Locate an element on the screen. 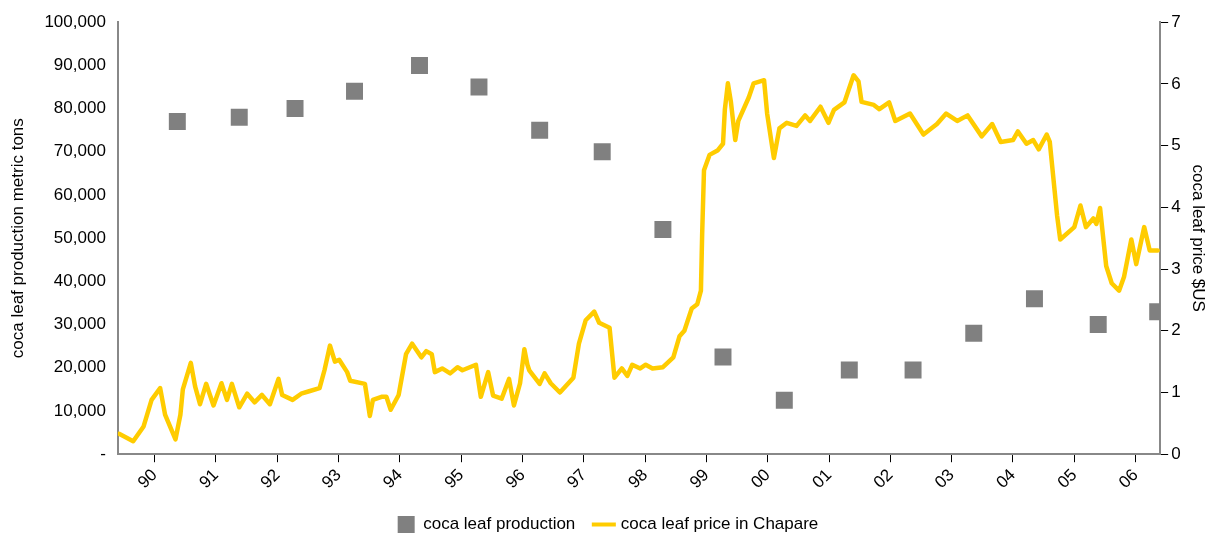 The image size is (1216, 547). x-tick-label: 01 is located at coordinates (822, 478).